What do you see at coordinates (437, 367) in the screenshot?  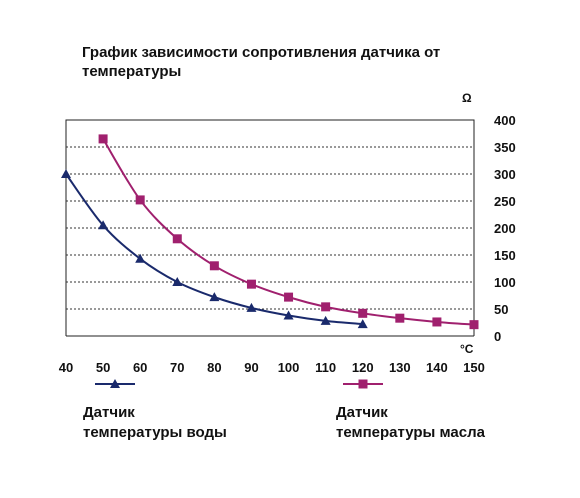 I see `x-tick-label-140: 140` at bounding box center [437, 367].